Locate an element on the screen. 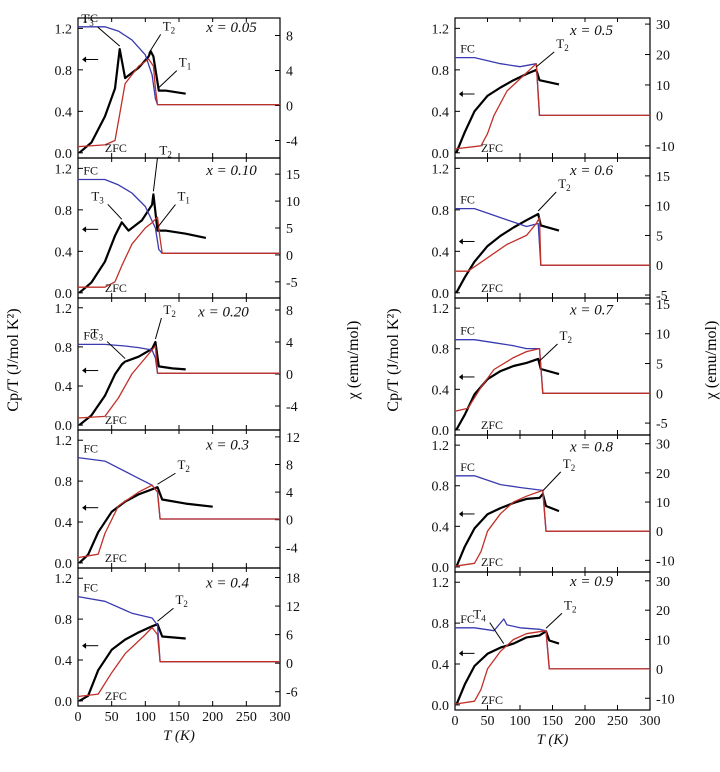 The width and height of the screenshot is (720, 772). composition-label: x = 0.4 is located at coordinates (227, 583).